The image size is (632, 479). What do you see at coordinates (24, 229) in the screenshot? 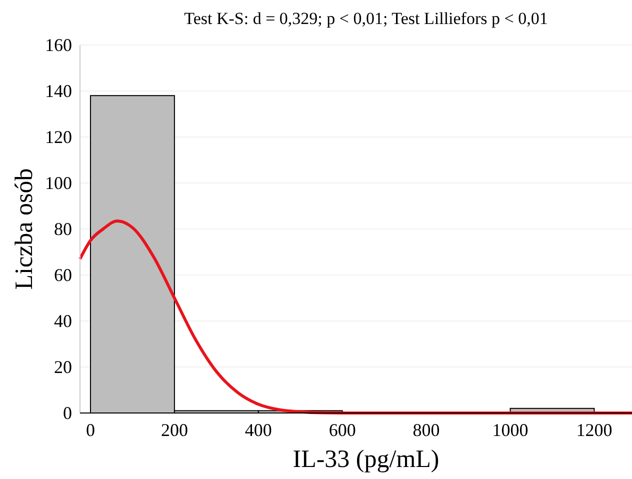
I see `y-axis-title: Liczba osób` at bounding box center [24, 229].